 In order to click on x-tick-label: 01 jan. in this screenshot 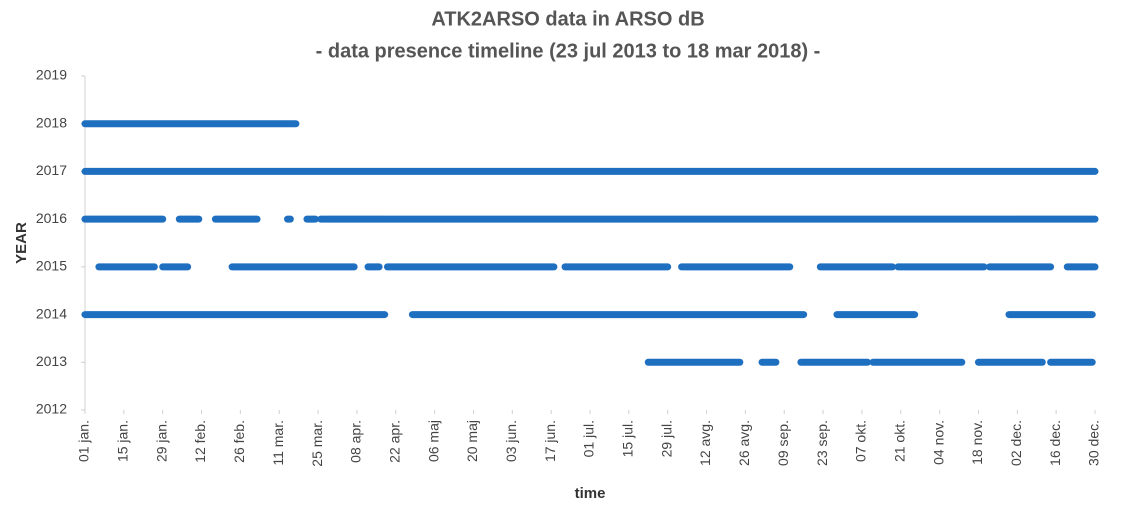, I will do `click(84, 441)`.